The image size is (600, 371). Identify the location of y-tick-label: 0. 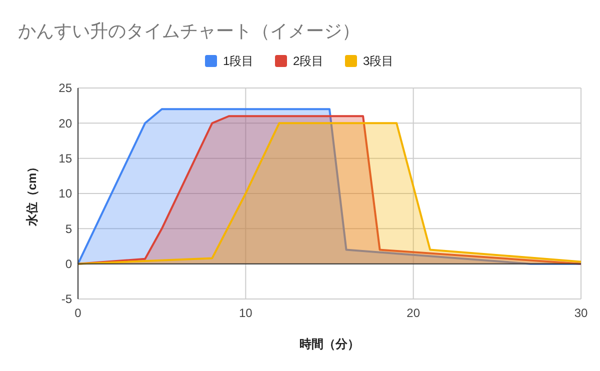
(68, 264).